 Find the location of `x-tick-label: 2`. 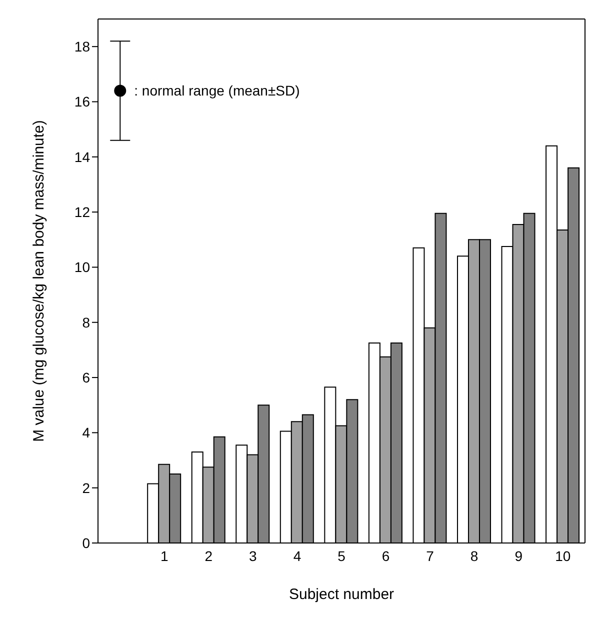

x-tick-label: 2 is located at coordinates (208, 556).